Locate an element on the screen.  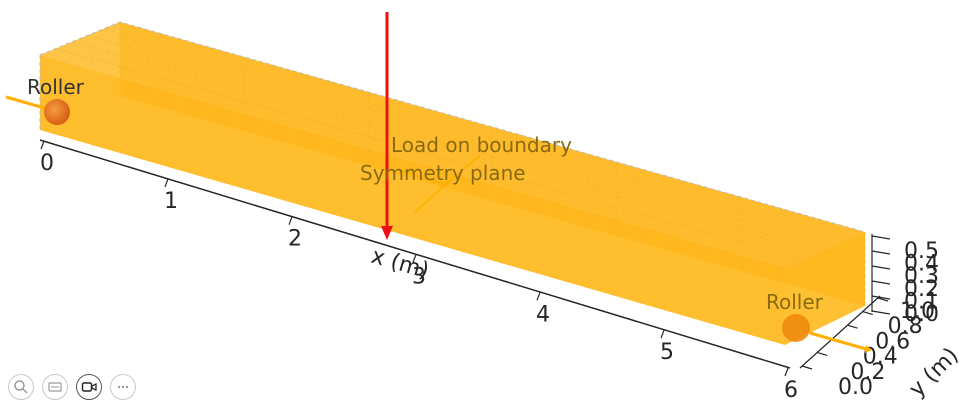
x-tick-label: 3 is located at coordinates (419, 277).